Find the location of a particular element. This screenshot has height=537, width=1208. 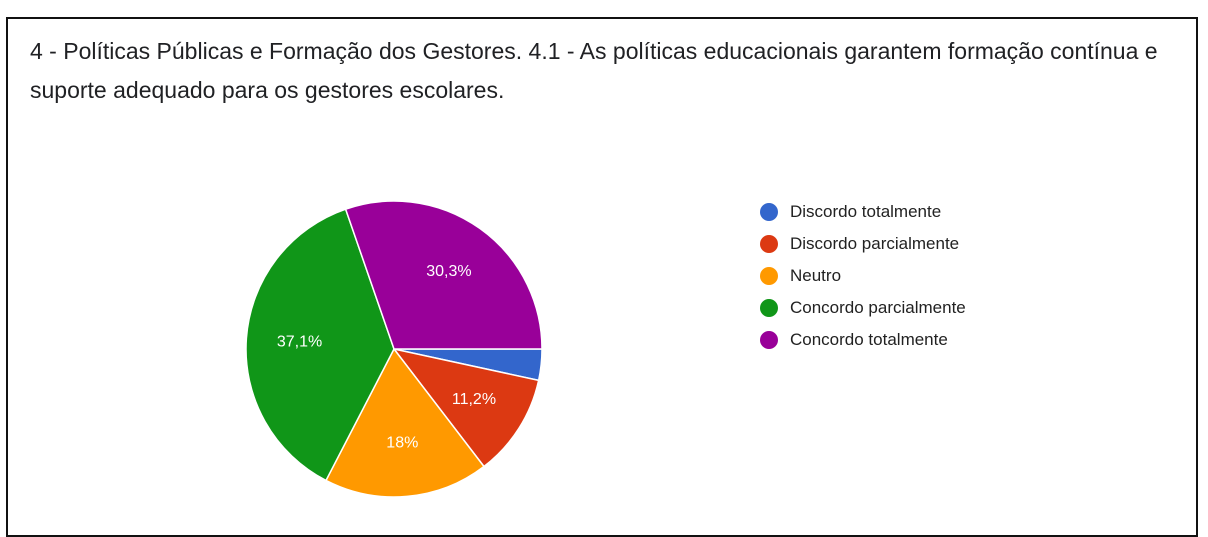

pie-slice-label-1: 11,2% is located at coordinates (474, 399).